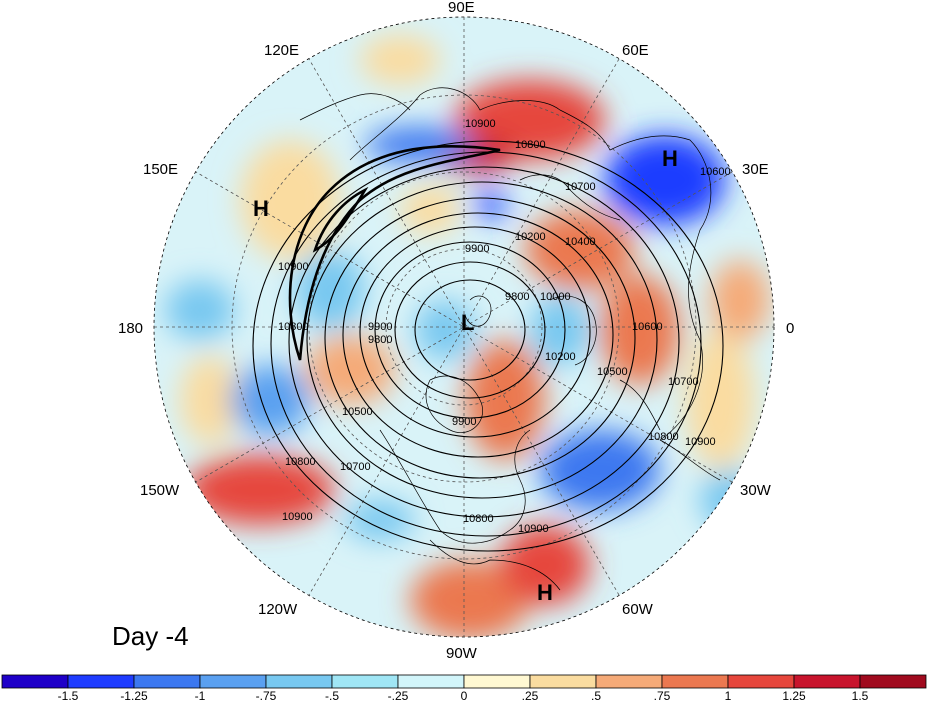 The height and width of the screenshot is (702, 928). Describe the element at coordinates (266, 695) in the screenshot. I see `colorbar-tick-label: -.75` at that location.